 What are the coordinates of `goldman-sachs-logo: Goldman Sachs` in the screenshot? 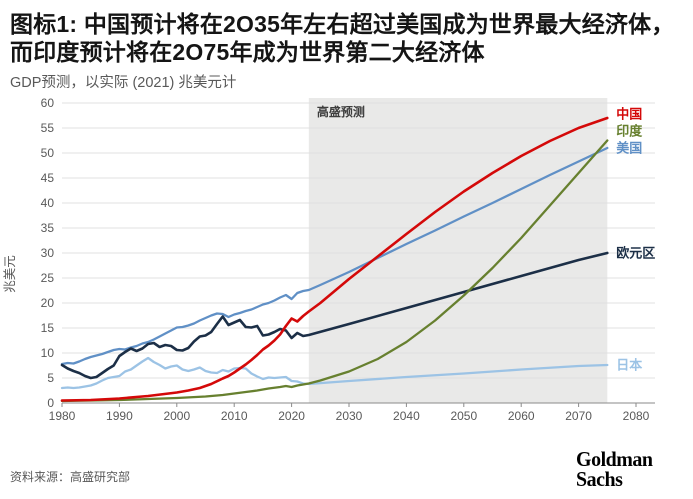 It's located at (614, 469).